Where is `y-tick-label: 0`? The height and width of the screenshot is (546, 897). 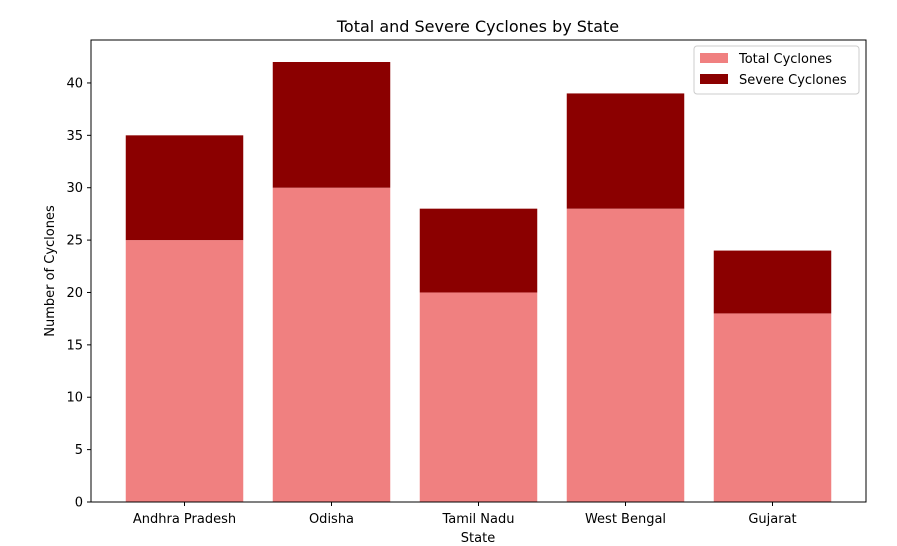 y-tick-label: 0 is located at coordinates (79, 503).